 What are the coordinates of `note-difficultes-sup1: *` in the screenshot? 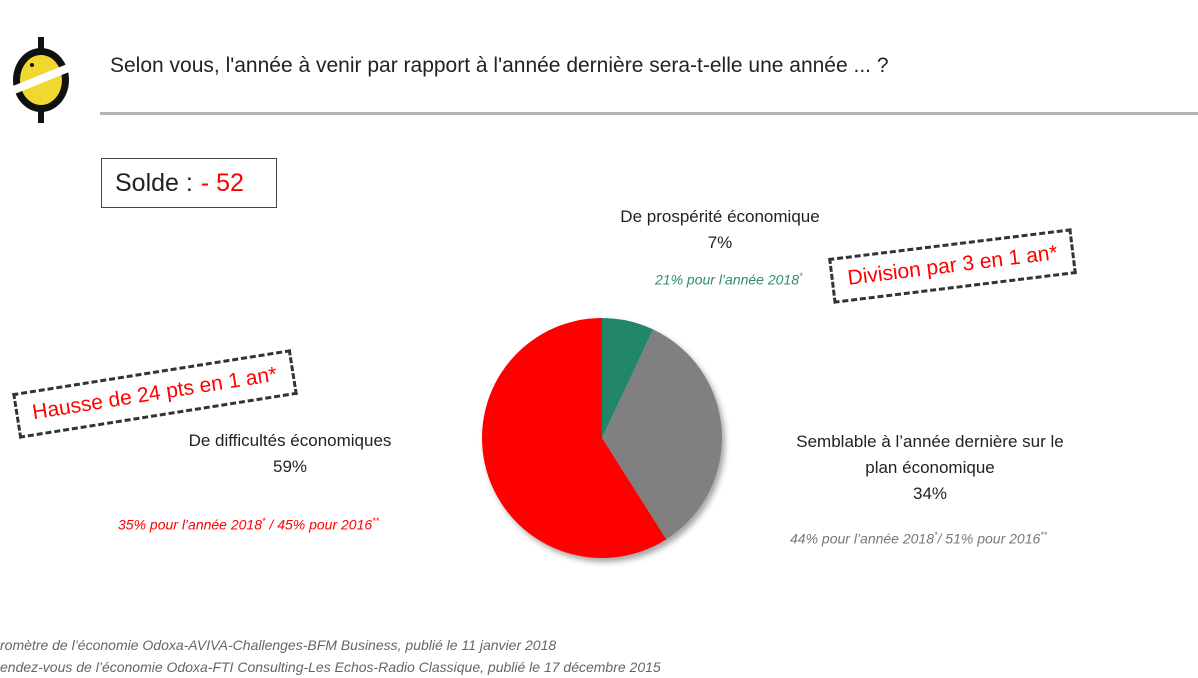 It's located at (264, 521).